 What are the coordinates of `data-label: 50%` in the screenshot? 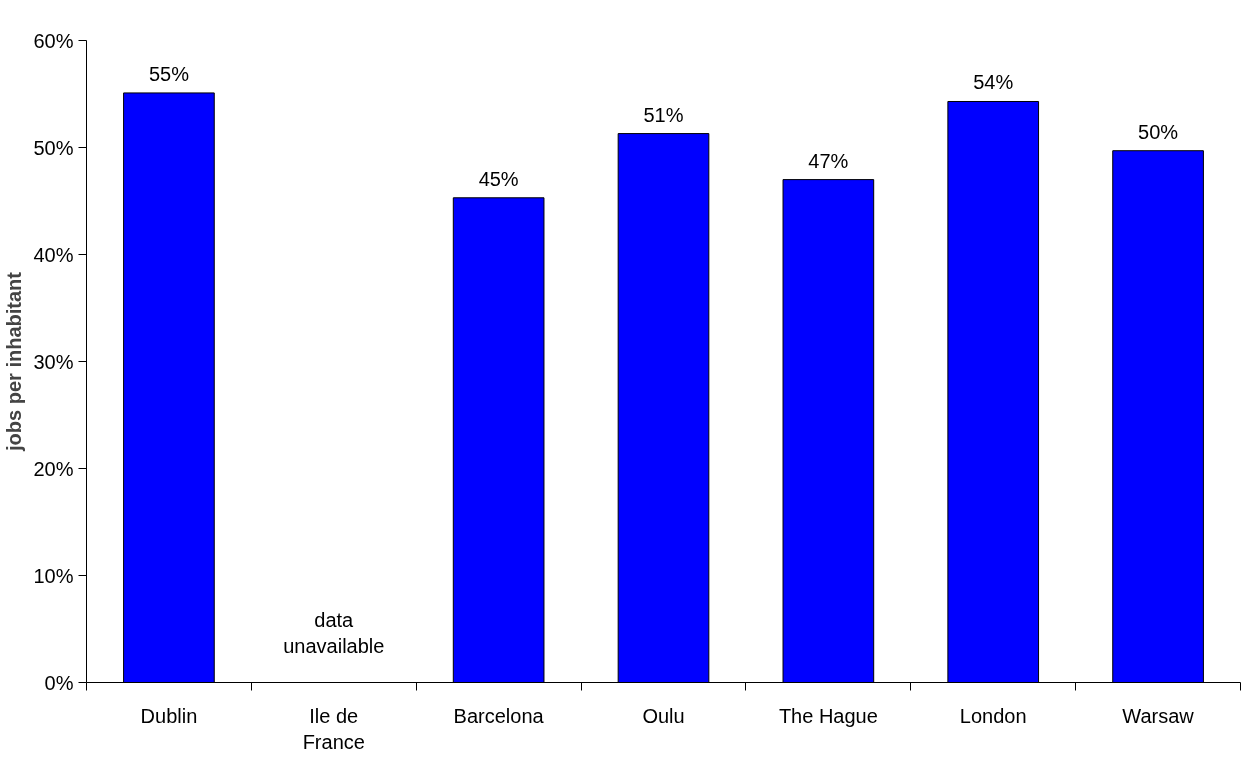 It's located at (1158, 131).